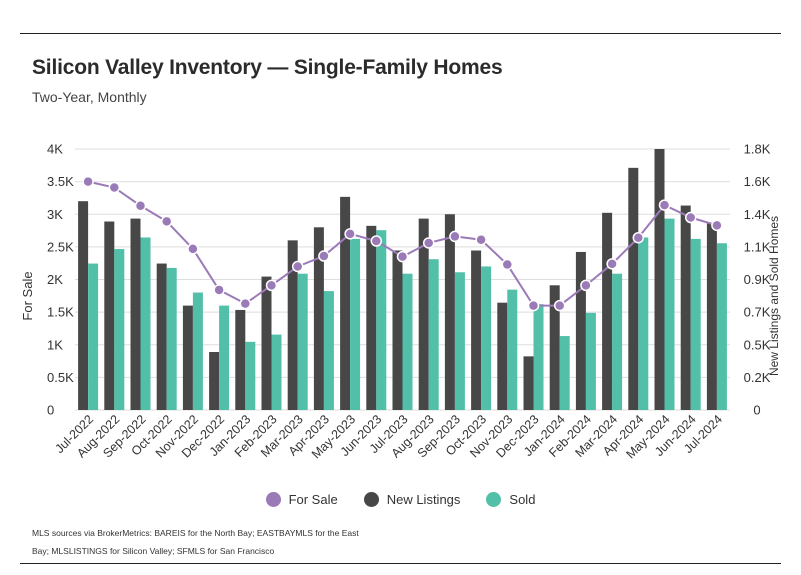  I want to click on legend-item-sold: Sold, so click(510, 499).